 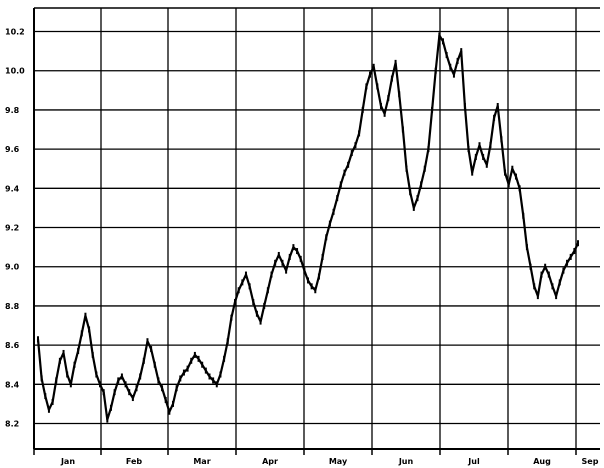 What do you see at coordinates (12, 384) in the screenshot?
I see `y-tick-label: 8.4` at bounding box center [12, 384].